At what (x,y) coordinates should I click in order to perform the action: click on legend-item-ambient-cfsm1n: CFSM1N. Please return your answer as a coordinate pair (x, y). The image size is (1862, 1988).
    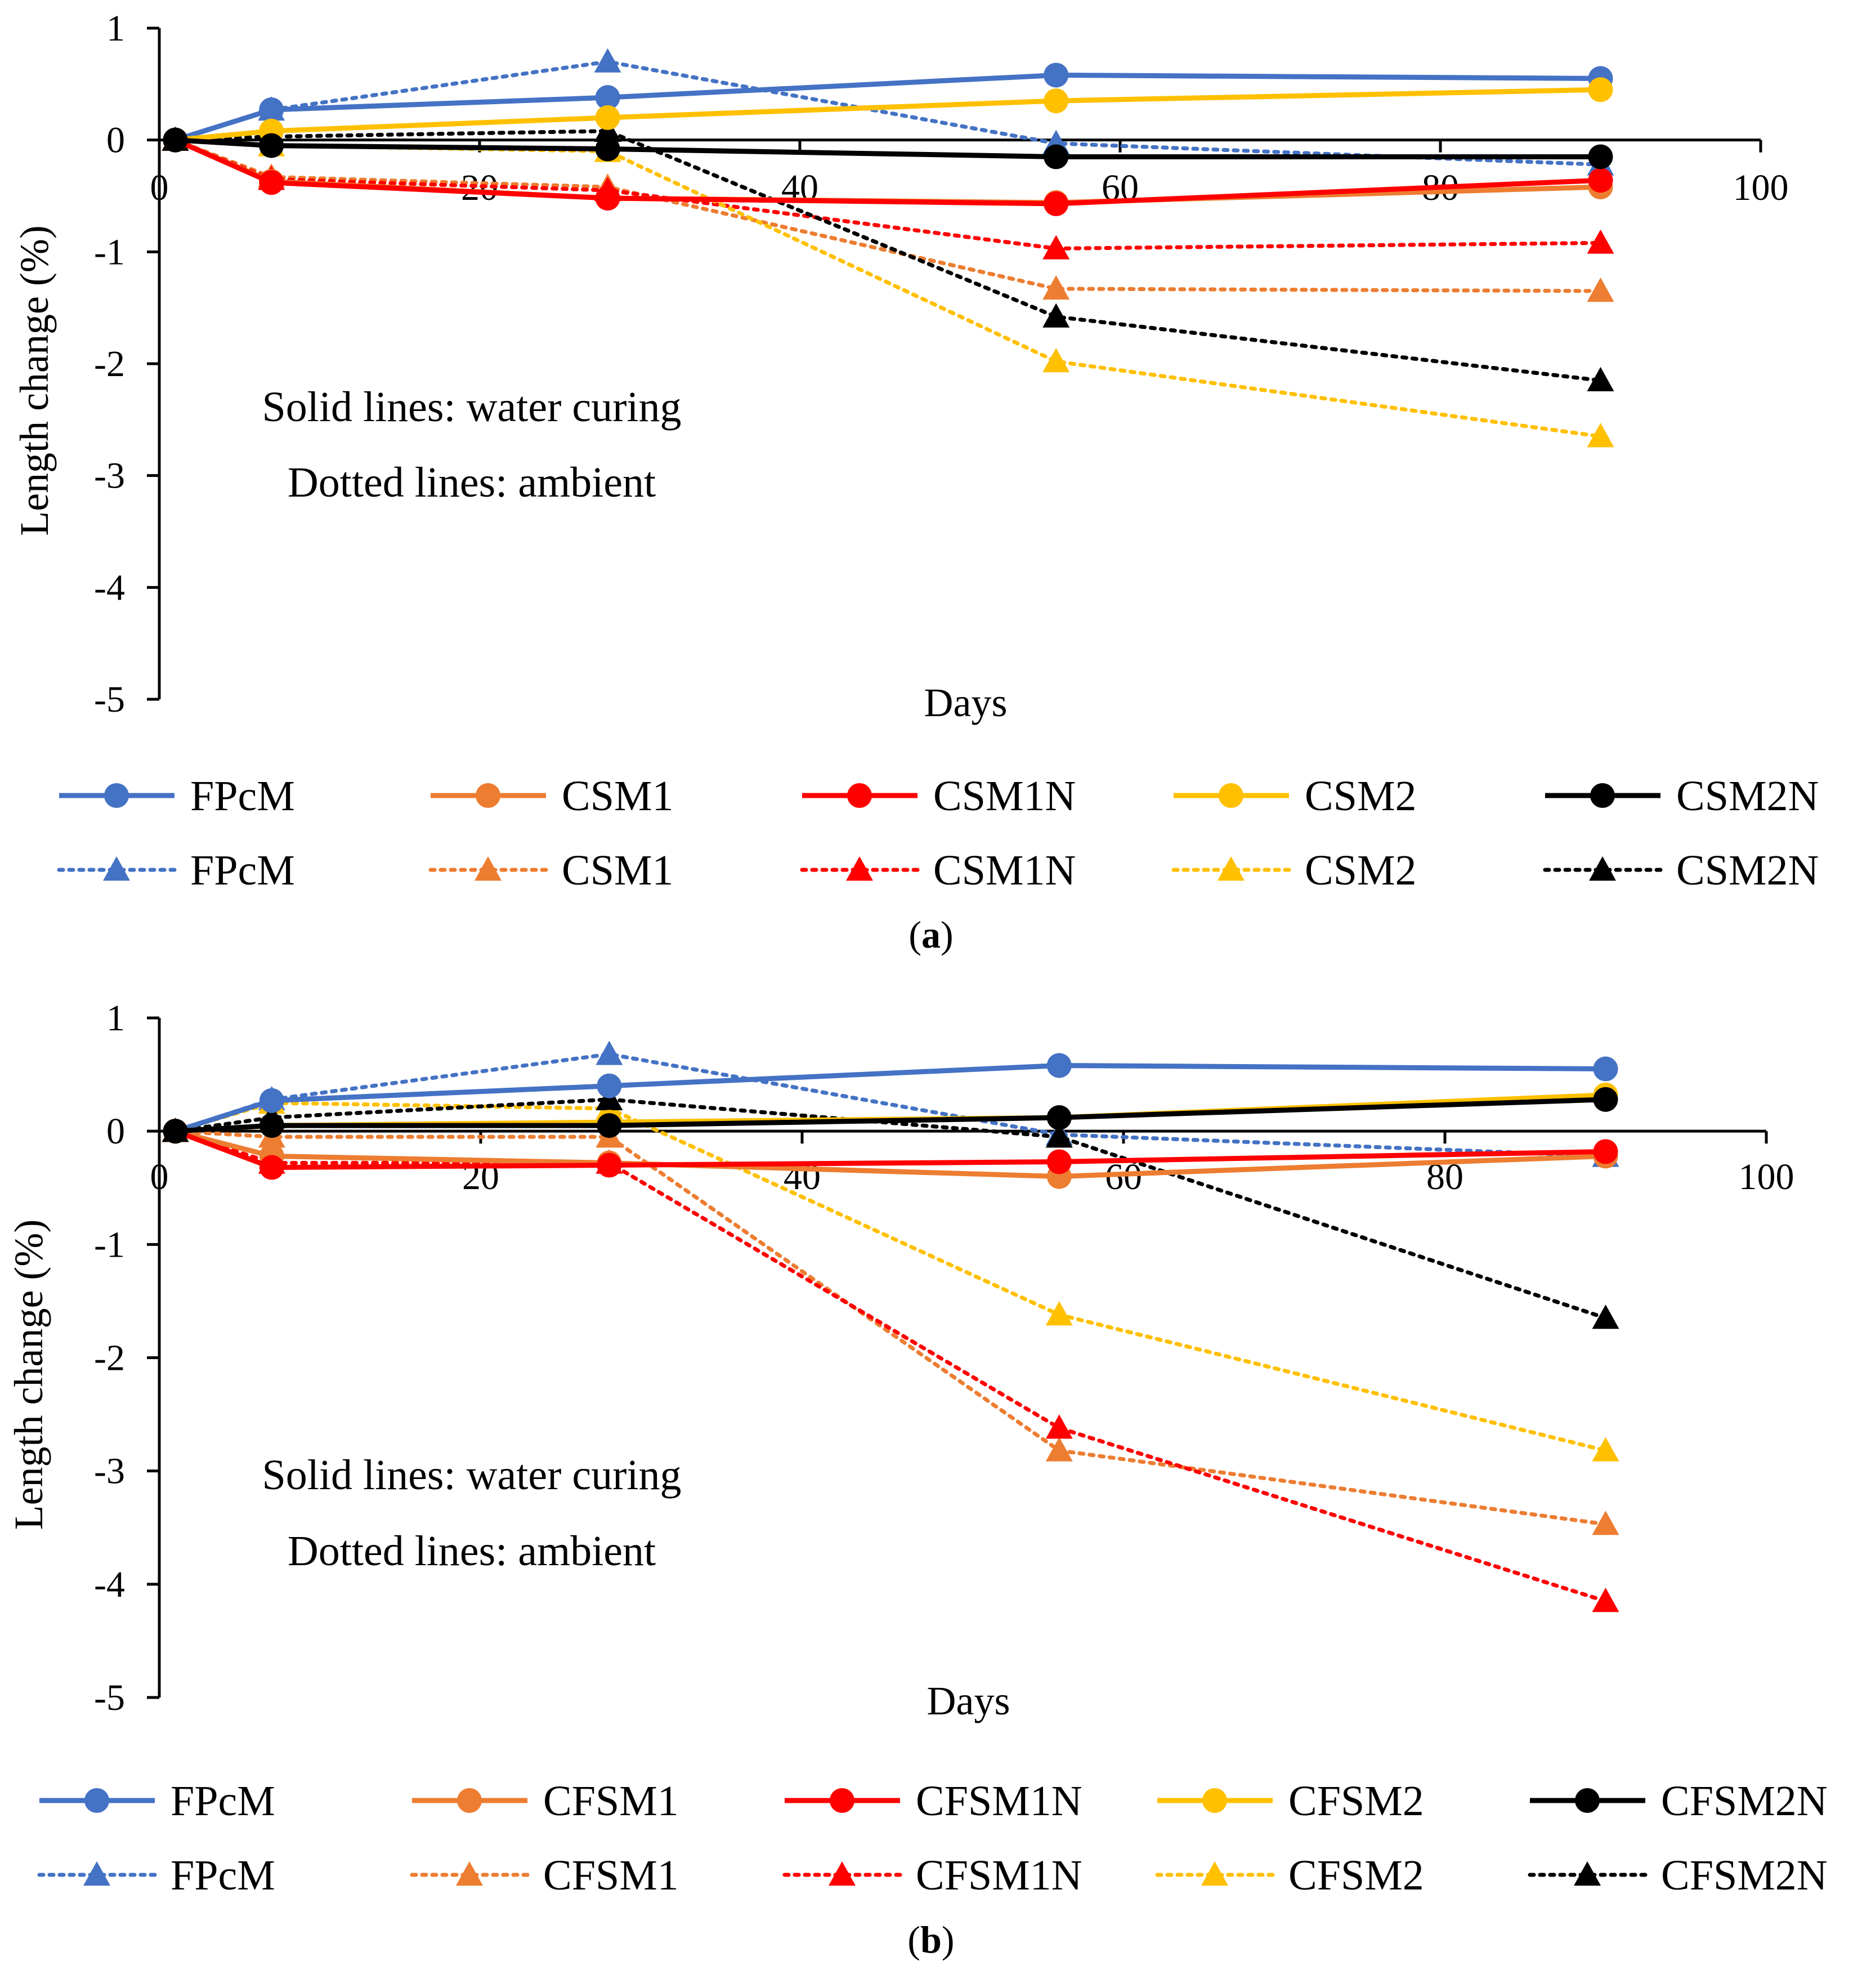
    Looking at the image, I should click on (932, 1876).